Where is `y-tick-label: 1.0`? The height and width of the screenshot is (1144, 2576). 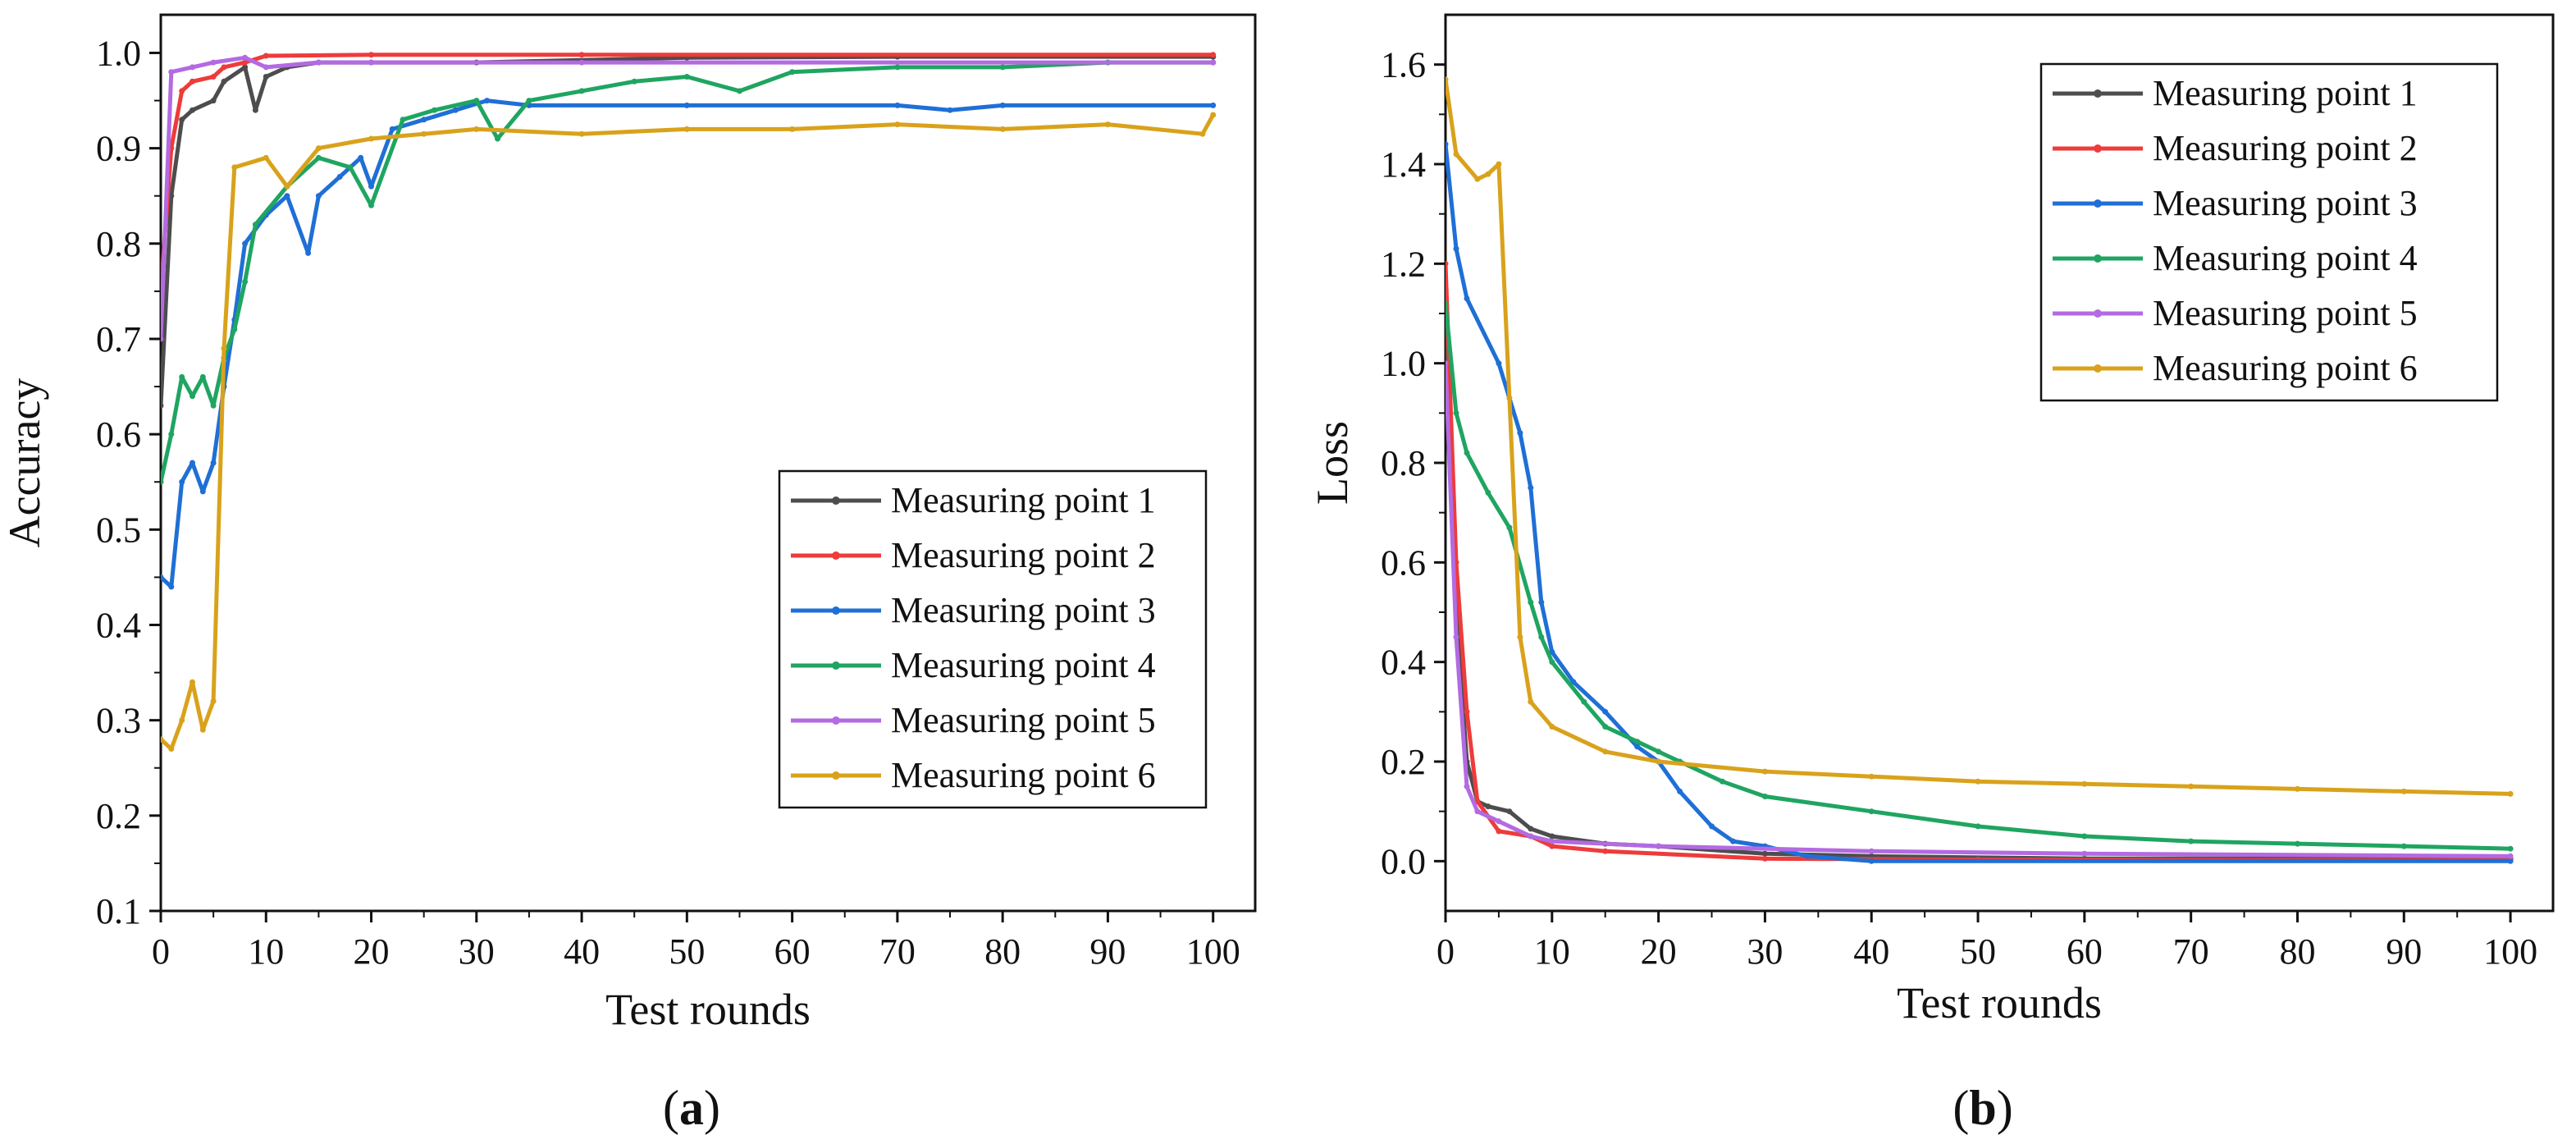 y-tick-label: 1.0 is located at coordinates (1404, 364).